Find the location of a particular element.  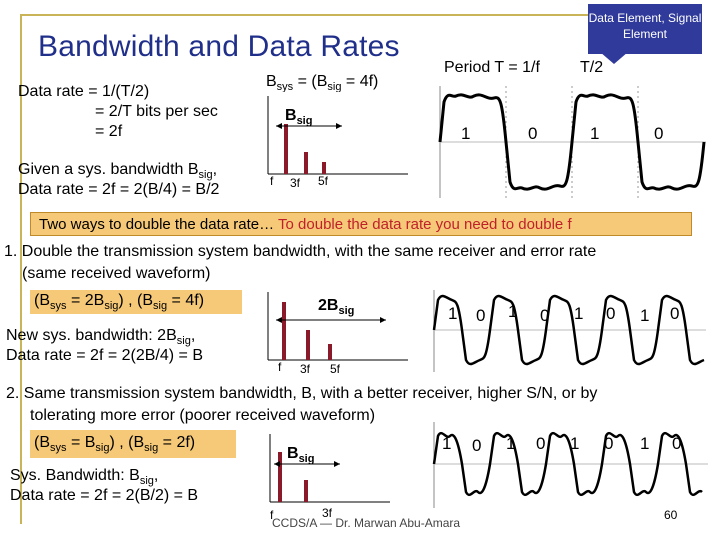

bit-2-7: 1 is located at coordinates (645, 315).